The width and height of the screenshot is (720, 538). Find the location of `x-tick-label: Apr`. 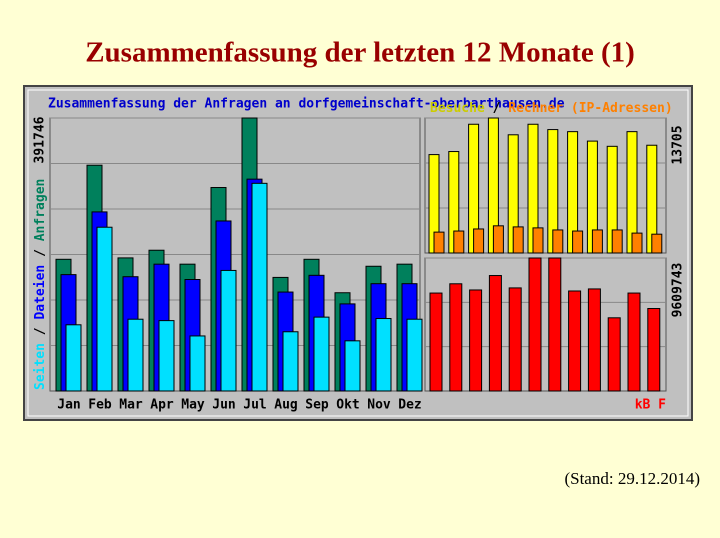

x-tick-label: Apr is located at coordinates (162, 405).